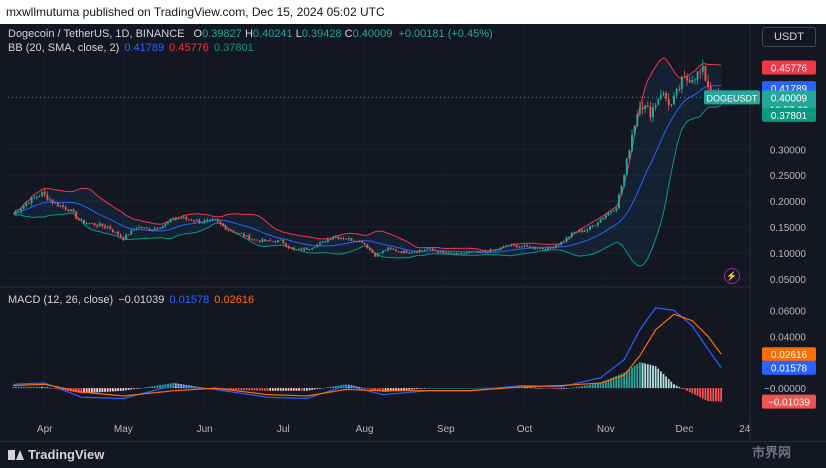 The image size is (826, 468). Describe the element at coordinates (446, 429) in the screenshot. I see `time-tick-label: Sep` at that location.